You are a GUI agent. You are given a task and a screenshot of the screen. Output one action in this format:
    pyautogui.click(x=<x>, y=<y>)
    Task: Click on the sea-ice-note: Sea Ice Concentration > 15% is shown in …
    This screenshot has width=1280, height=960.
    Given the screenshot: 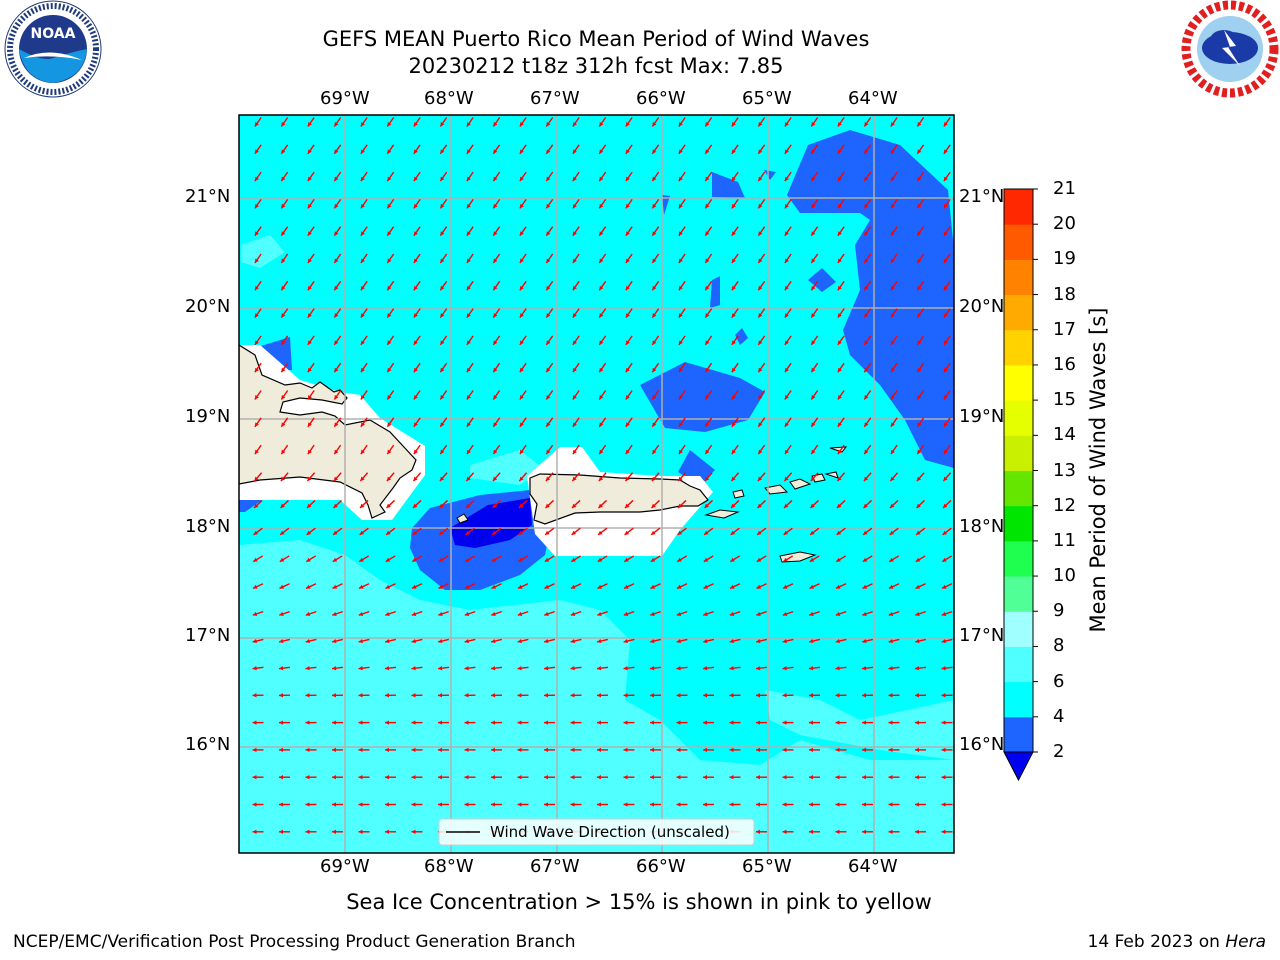 What is the action you would take?
    pyautogui.click(x=639, y=902)
    